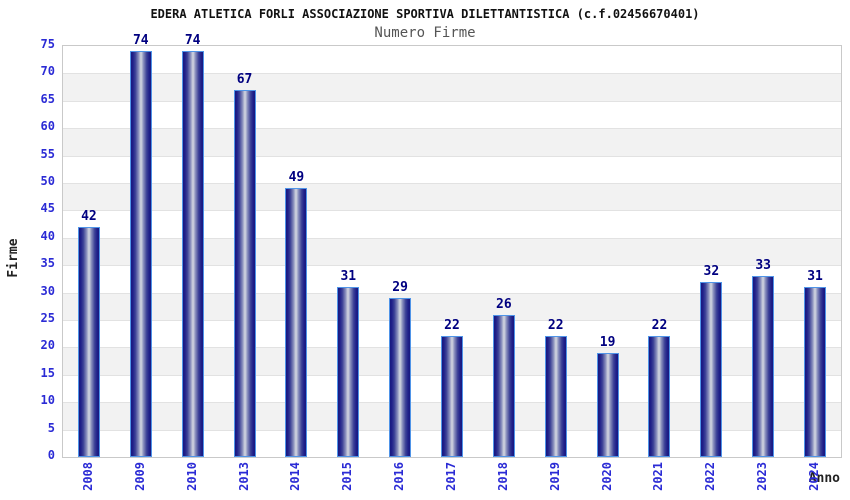 The image size is (850, 500). I want to click on bar-value-label: 26, so click(504, 304).